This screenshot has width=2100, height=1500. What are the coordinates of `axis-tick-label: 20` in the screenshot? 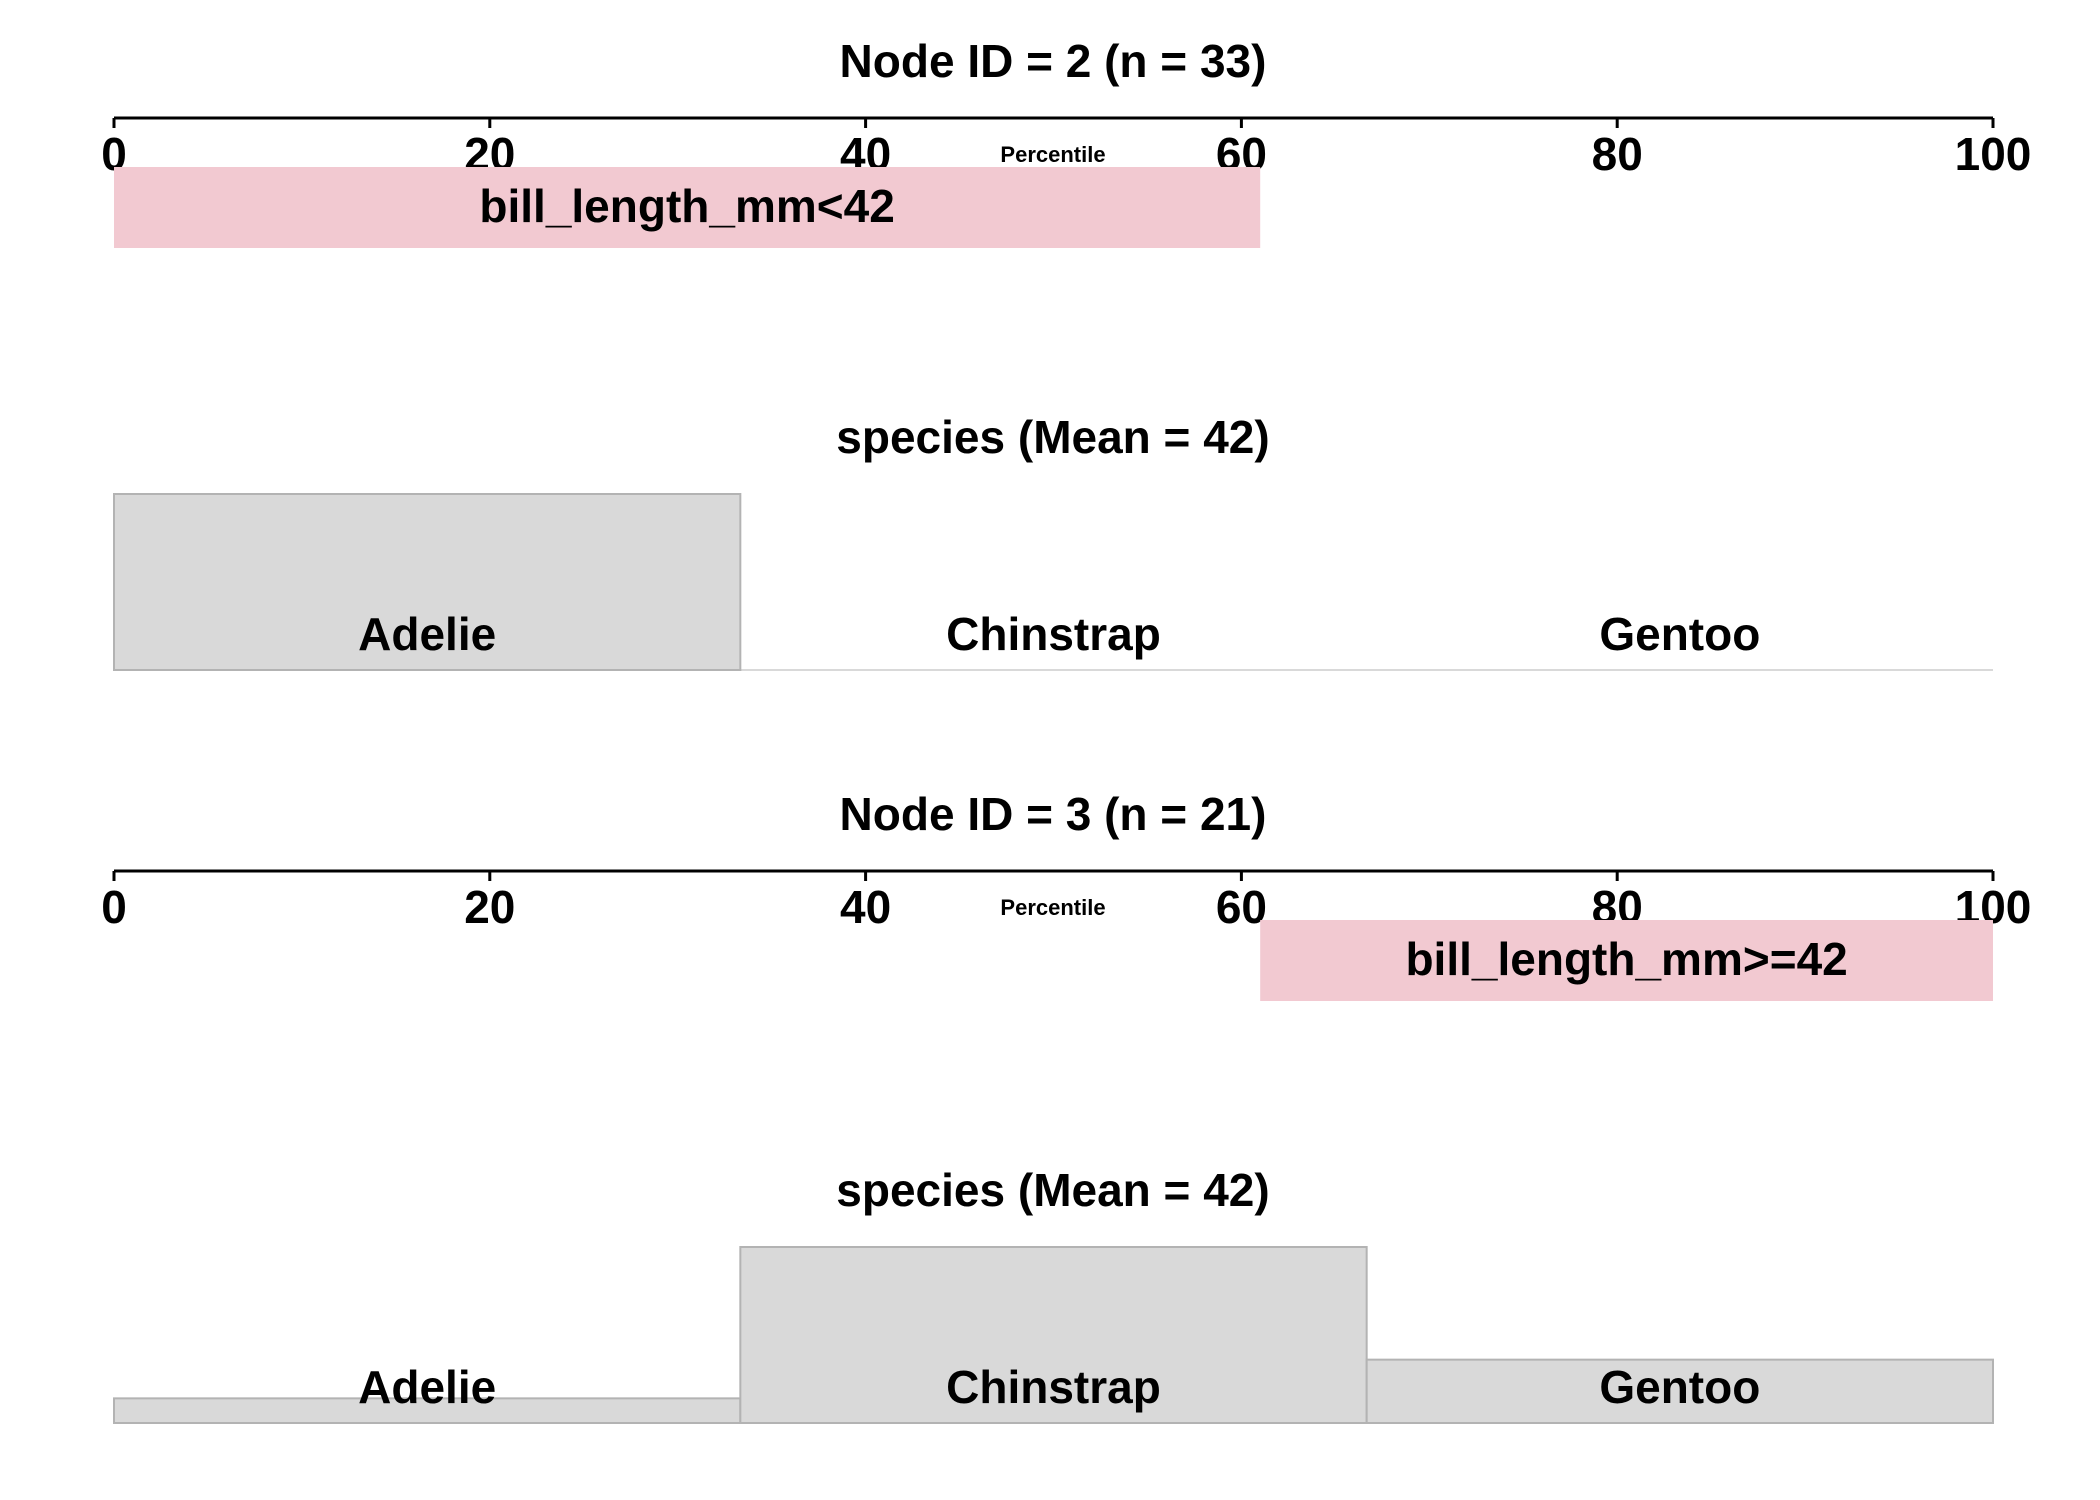 It's located at (489, 907).